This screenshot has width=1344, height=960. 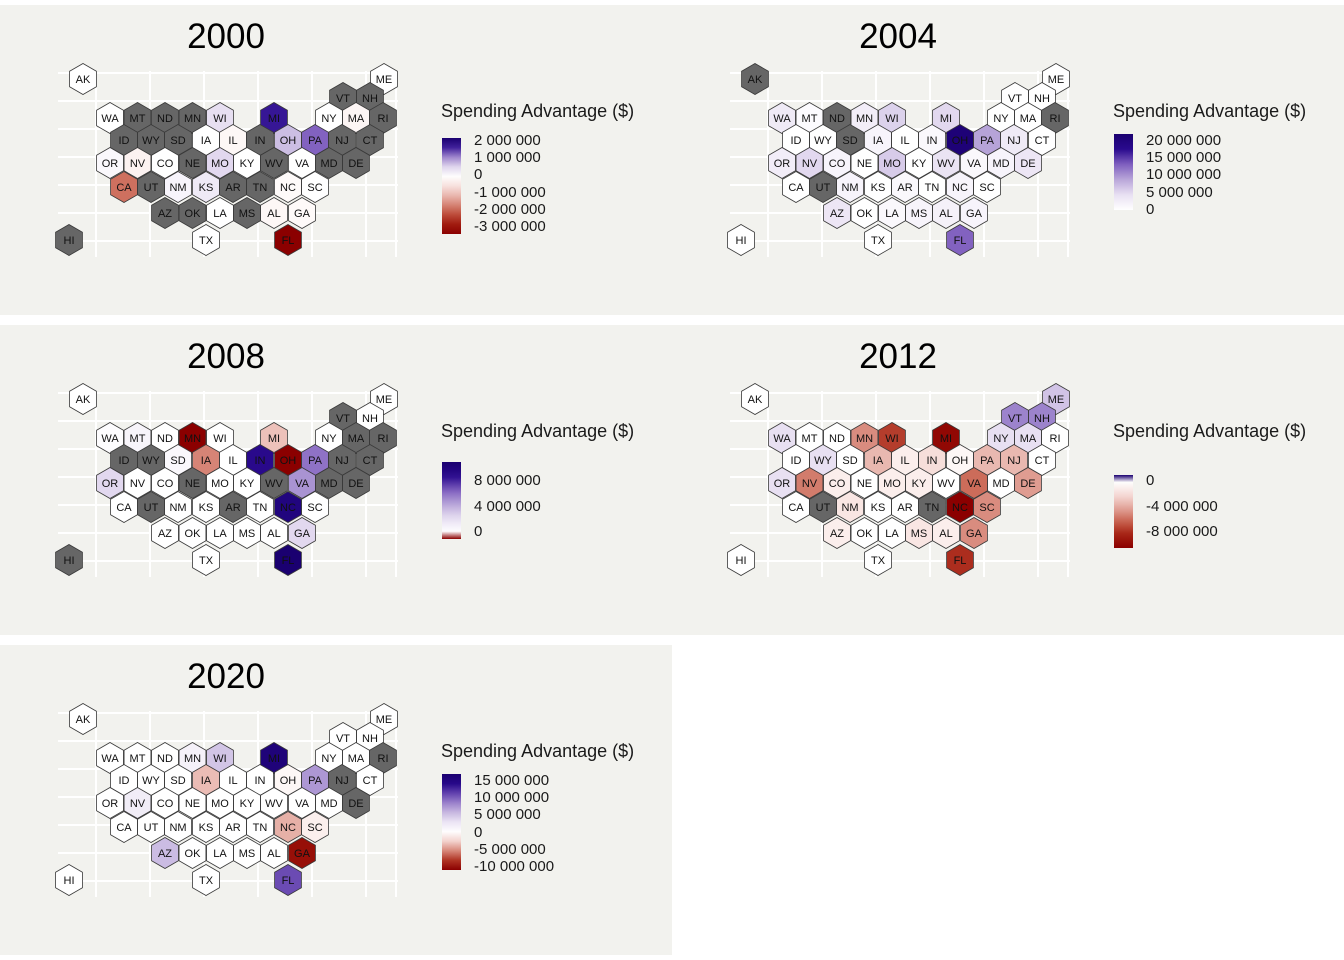 What do you see at coordinates (932, 508) in the screenshot?
I see `state-label: TN` at bounding box center [932, 508].